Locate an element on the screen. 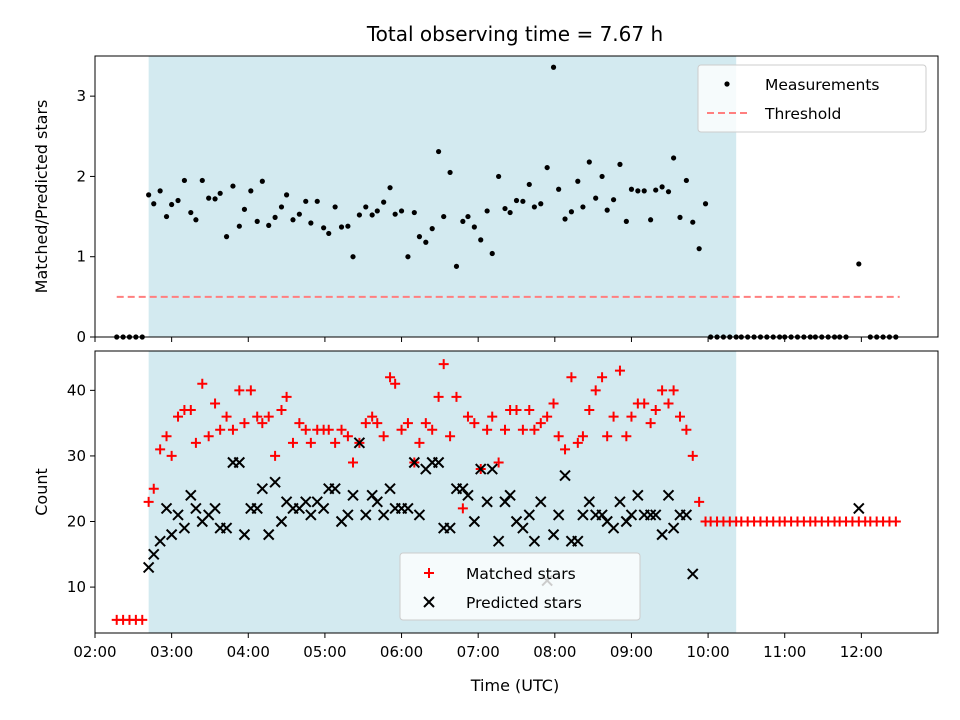 The height and width of the screenshot is (720, 960). legend-threshold-label: Threshold is located at coordinates (802, 114).